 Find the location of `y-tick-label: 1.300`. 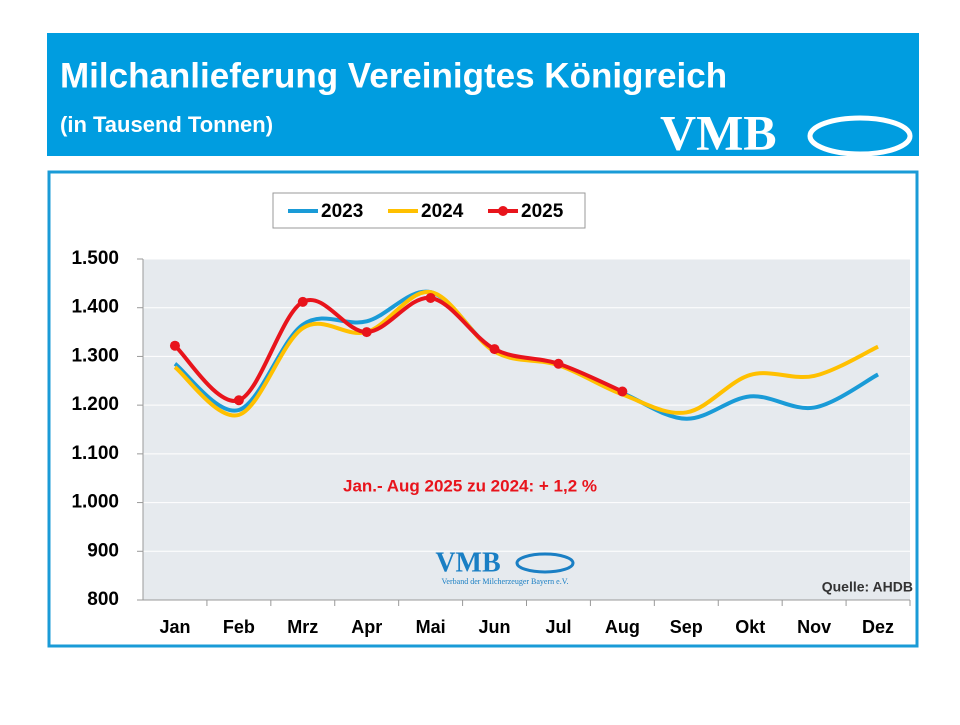

y-tick-label: 1.300 is located at coordinates (95, 355).